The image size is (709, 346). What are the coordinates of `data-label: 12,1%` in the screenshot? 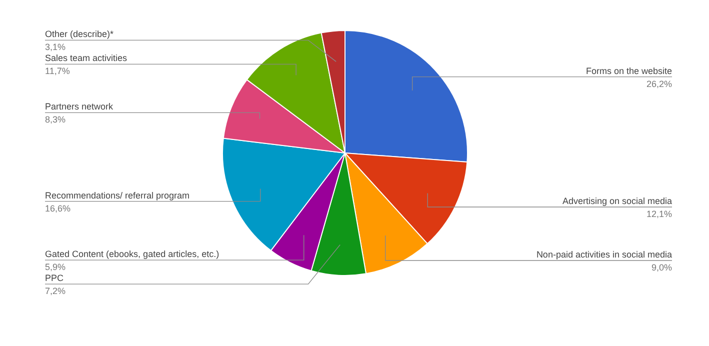 It's located at (659, 213).